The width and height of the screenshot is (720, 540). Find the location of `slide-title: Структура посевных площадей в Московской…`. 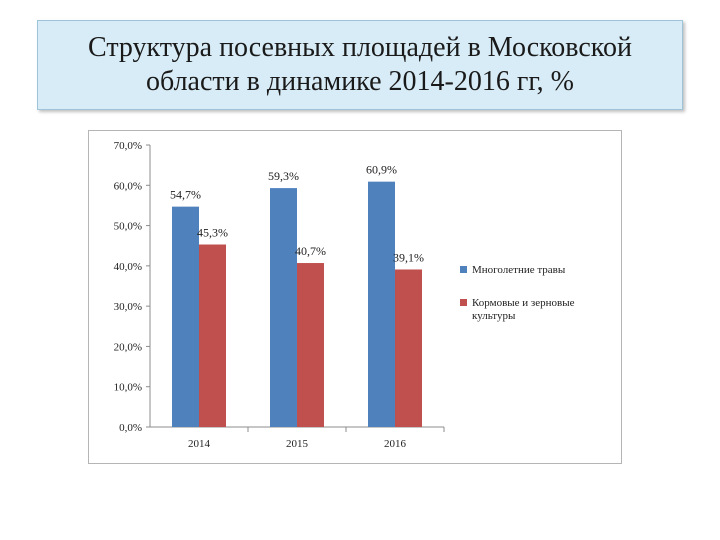

slide-title: Структура посевных площадей в Московской… is located at coordinates (360, 64).